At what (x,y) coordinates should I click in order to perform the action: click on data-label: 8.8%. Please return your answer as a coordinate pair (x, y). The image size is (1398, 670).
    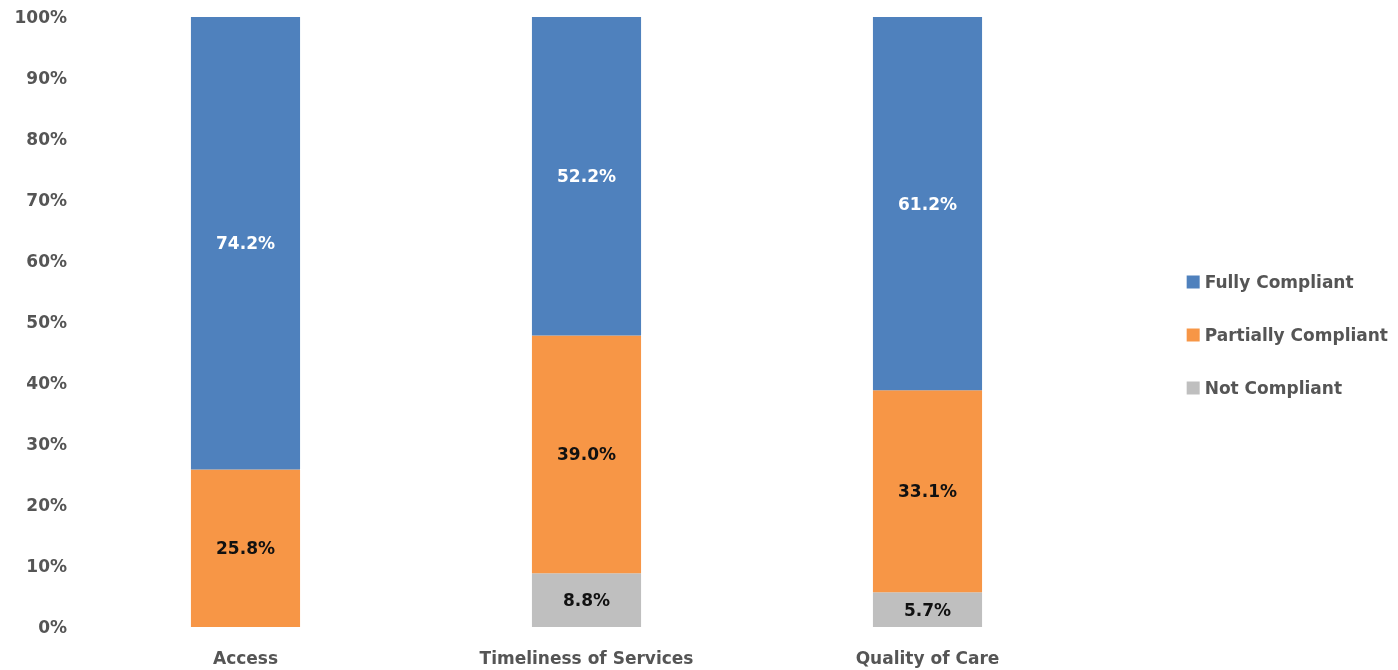
    Looking at the image, I should click on (586, 600).